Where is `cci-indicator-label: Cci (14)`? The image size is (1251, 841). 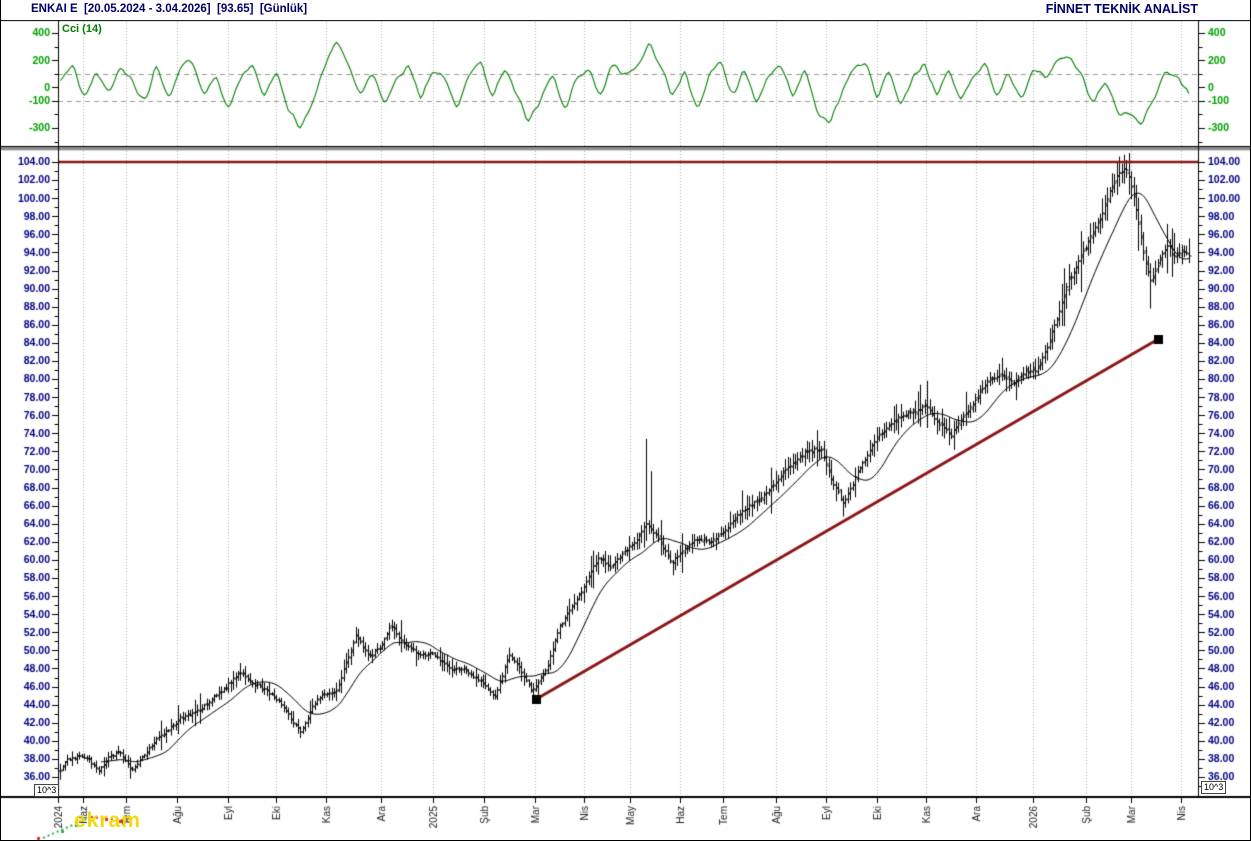 cci-indicator-label: Cci (14) is located at coordinates (82, 29).